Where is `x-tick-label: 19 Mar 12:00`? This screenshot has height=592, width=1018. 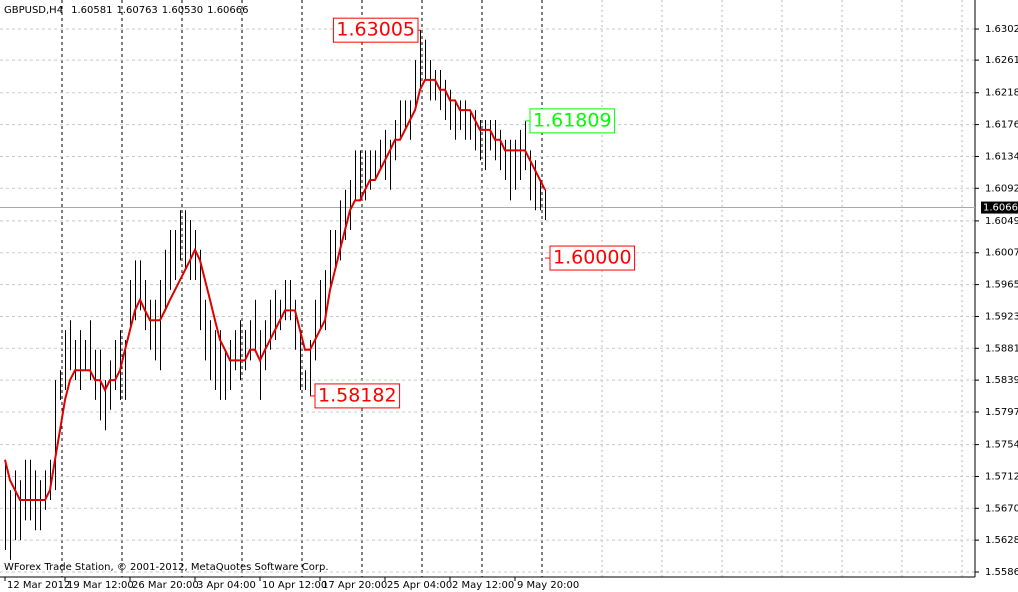 x-tick-label: 19 Mar 12:00 is located at coordinates (100, 585).